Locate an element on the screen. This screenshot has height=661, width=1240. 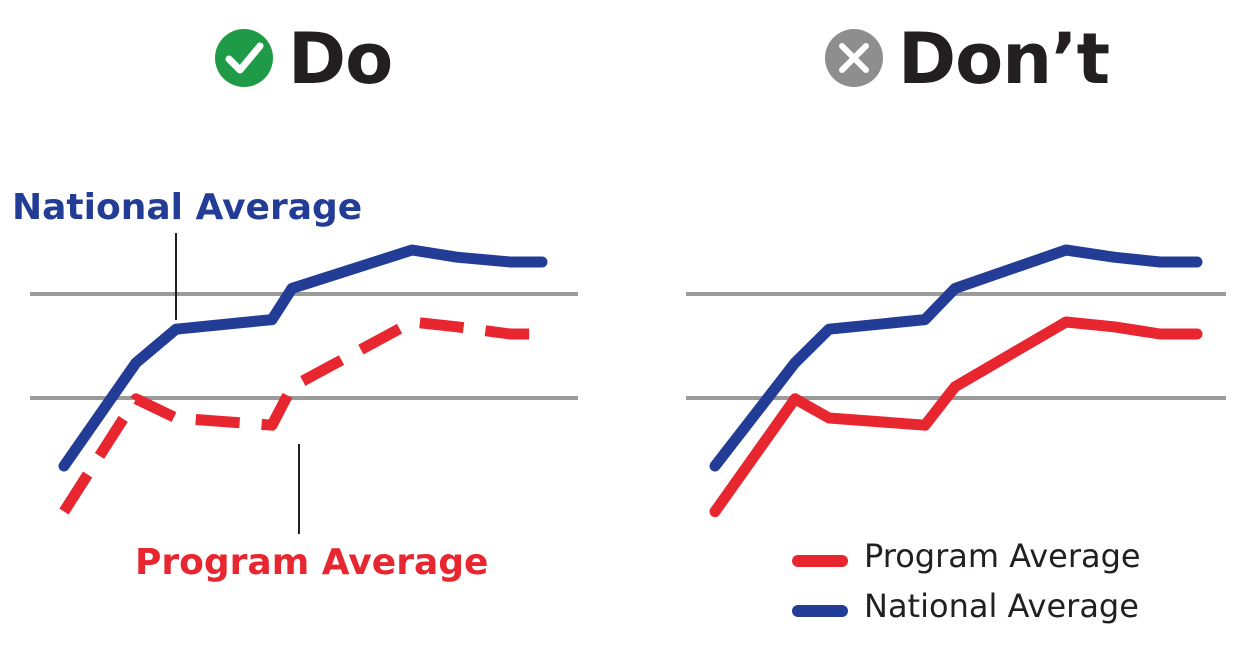
legend-label-national: National Average is located at coordinates (1001, 606).